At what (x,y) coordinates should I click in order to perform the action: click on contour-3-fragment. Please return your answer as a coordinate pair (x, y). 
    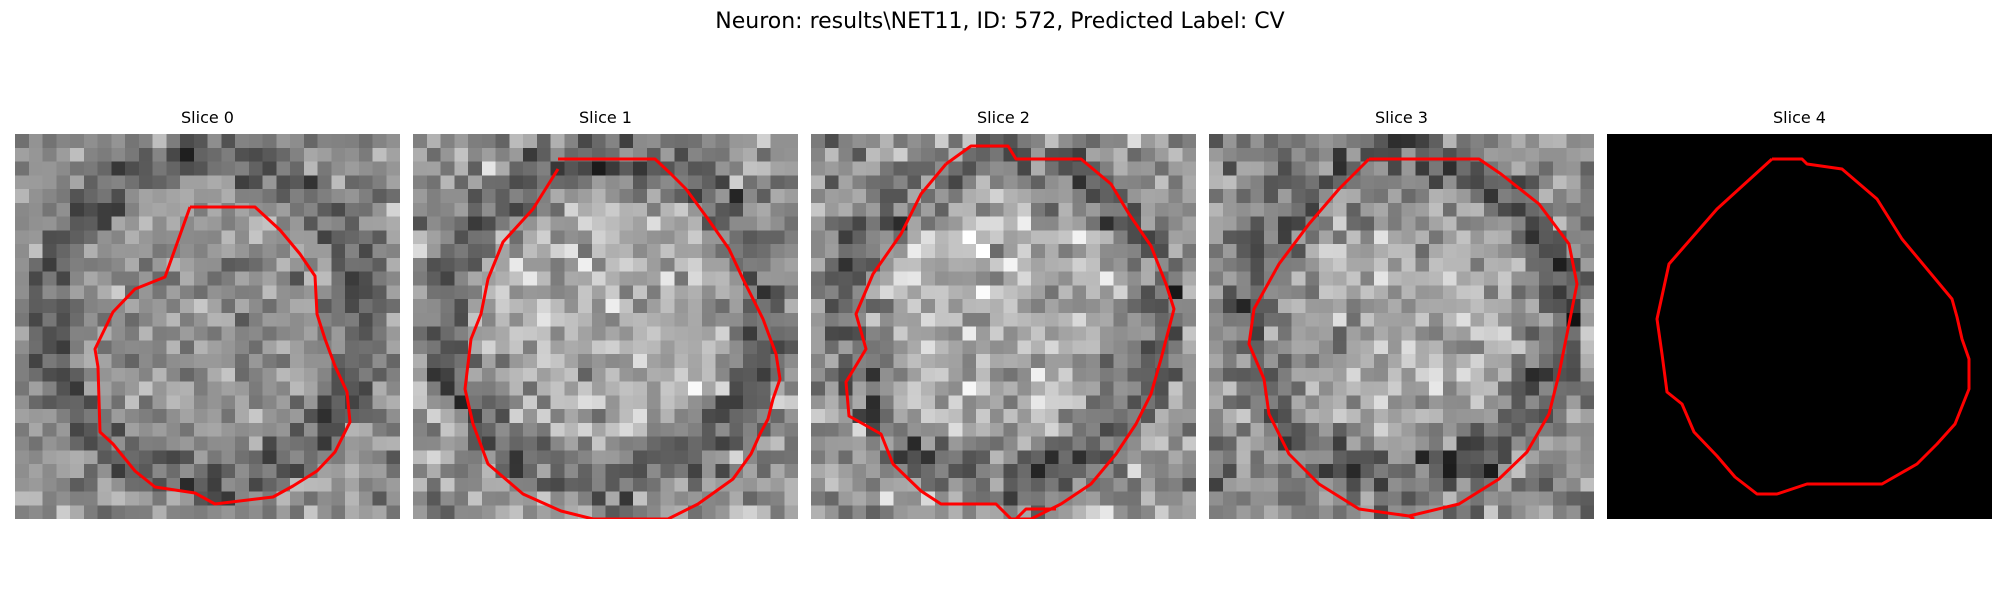
    Looking at the image, I should click on (1411, 516).